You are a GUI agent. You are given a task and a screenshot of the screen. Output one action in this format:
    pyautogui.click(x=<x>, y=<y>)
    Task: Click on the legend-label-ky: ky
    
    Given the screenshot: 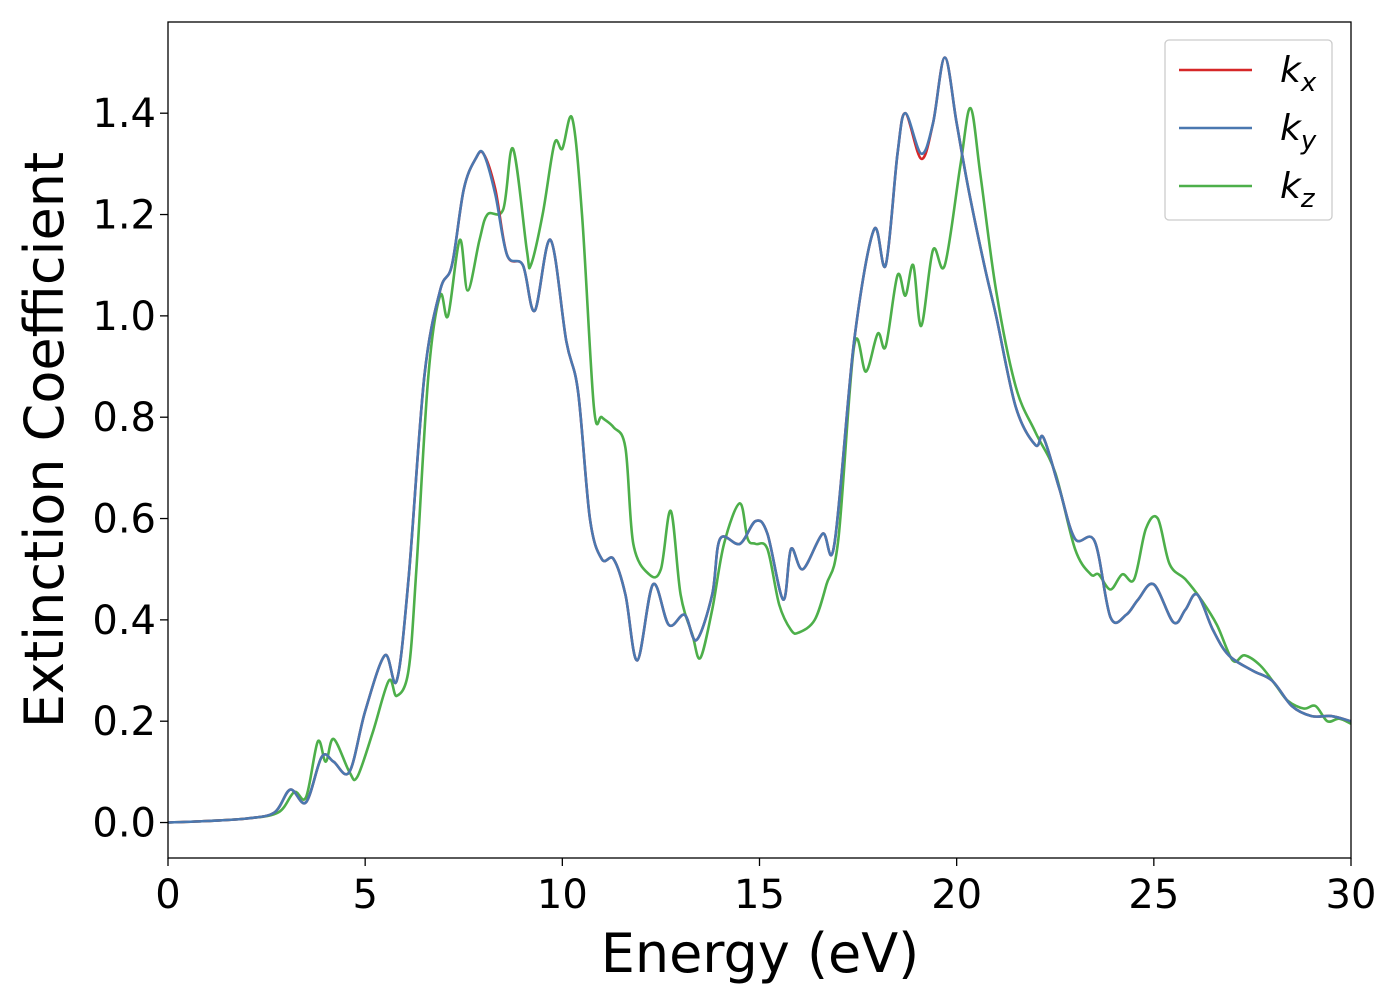 What is the action you would take?
    pyautogui.click(x=1298, y=132)
    